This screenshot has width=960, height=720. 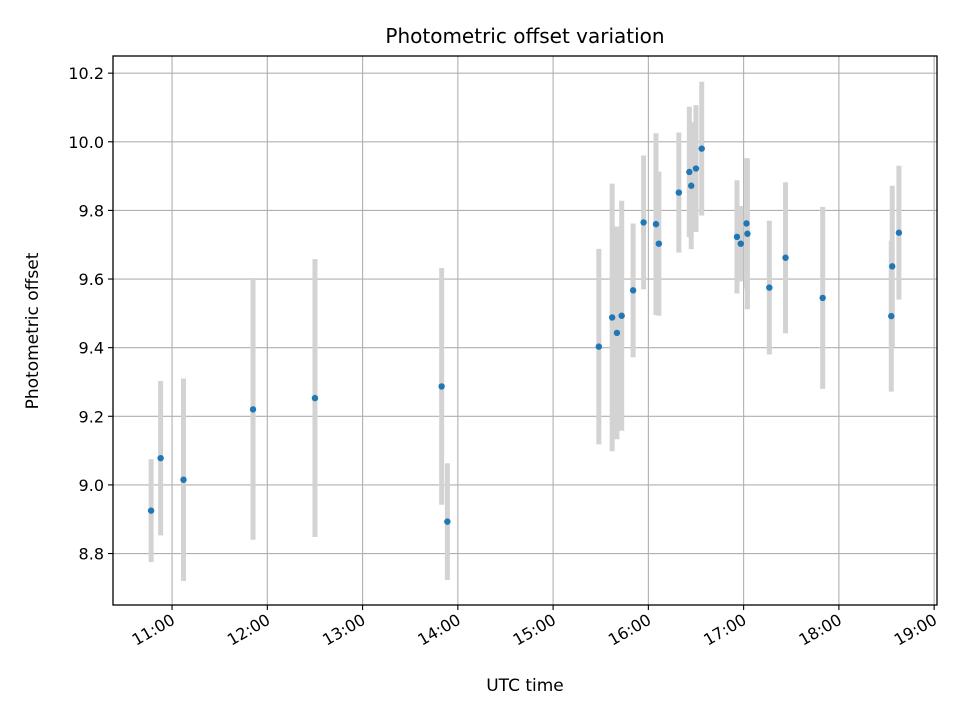 I want to click on x-tick-label: 19:00, so click(x=915, y=630).